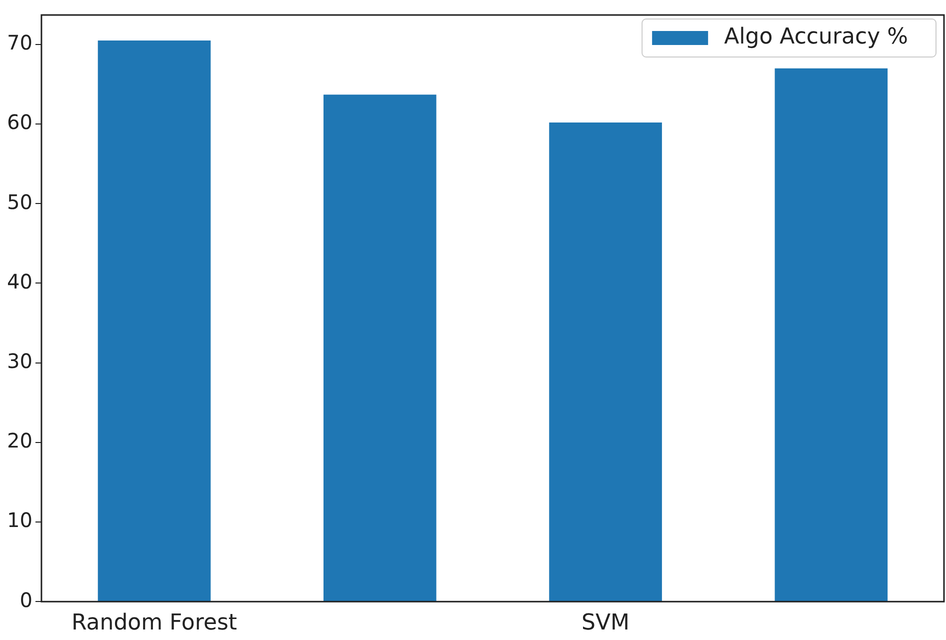  What do you see at coordinates (19, 520) in the screenshot?
I see `y-tick-label: 10` at bounding box center [19, 520].